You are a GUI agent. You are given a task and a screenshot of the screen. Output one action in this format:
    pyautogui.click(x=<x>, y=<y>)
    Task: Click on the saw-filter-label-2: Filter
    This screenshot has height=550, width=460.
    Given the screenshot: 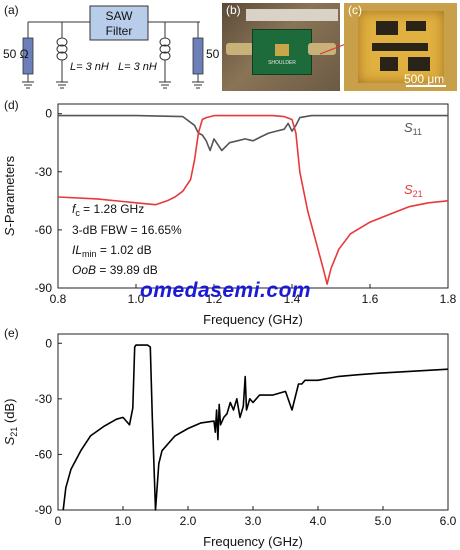 What is the action you would take?
    pyautogui.click(x=119, y=31)
    